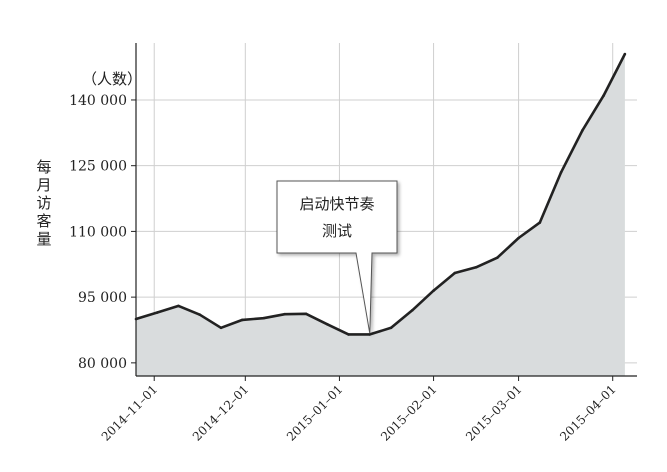 This screenshot has height=472, width=667. I want to click on y-tick-label-0: 80 000, so click(102, 364).